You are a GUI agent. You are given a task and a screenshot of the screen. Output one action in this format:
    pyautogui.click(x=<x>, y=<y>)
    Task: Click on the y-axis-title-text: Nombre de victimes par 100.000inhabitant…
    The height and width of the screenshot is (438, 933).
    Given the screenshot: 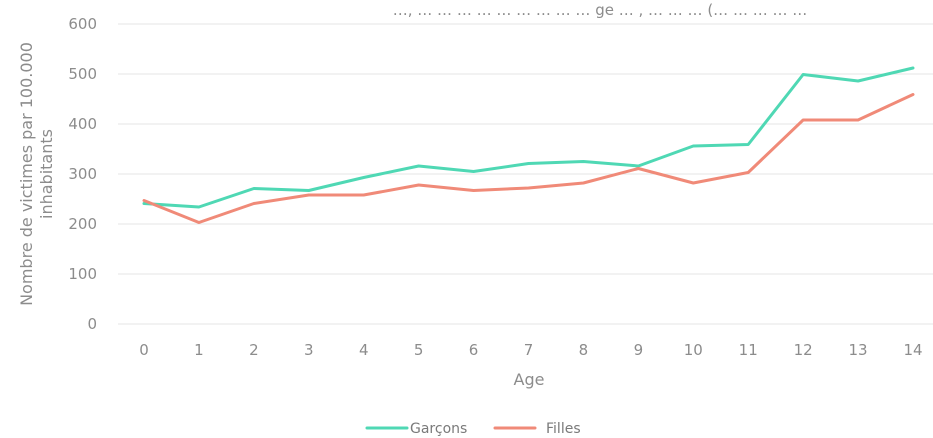 What is the action you would take?
    pyautogui.click(x=36, y=174)
    